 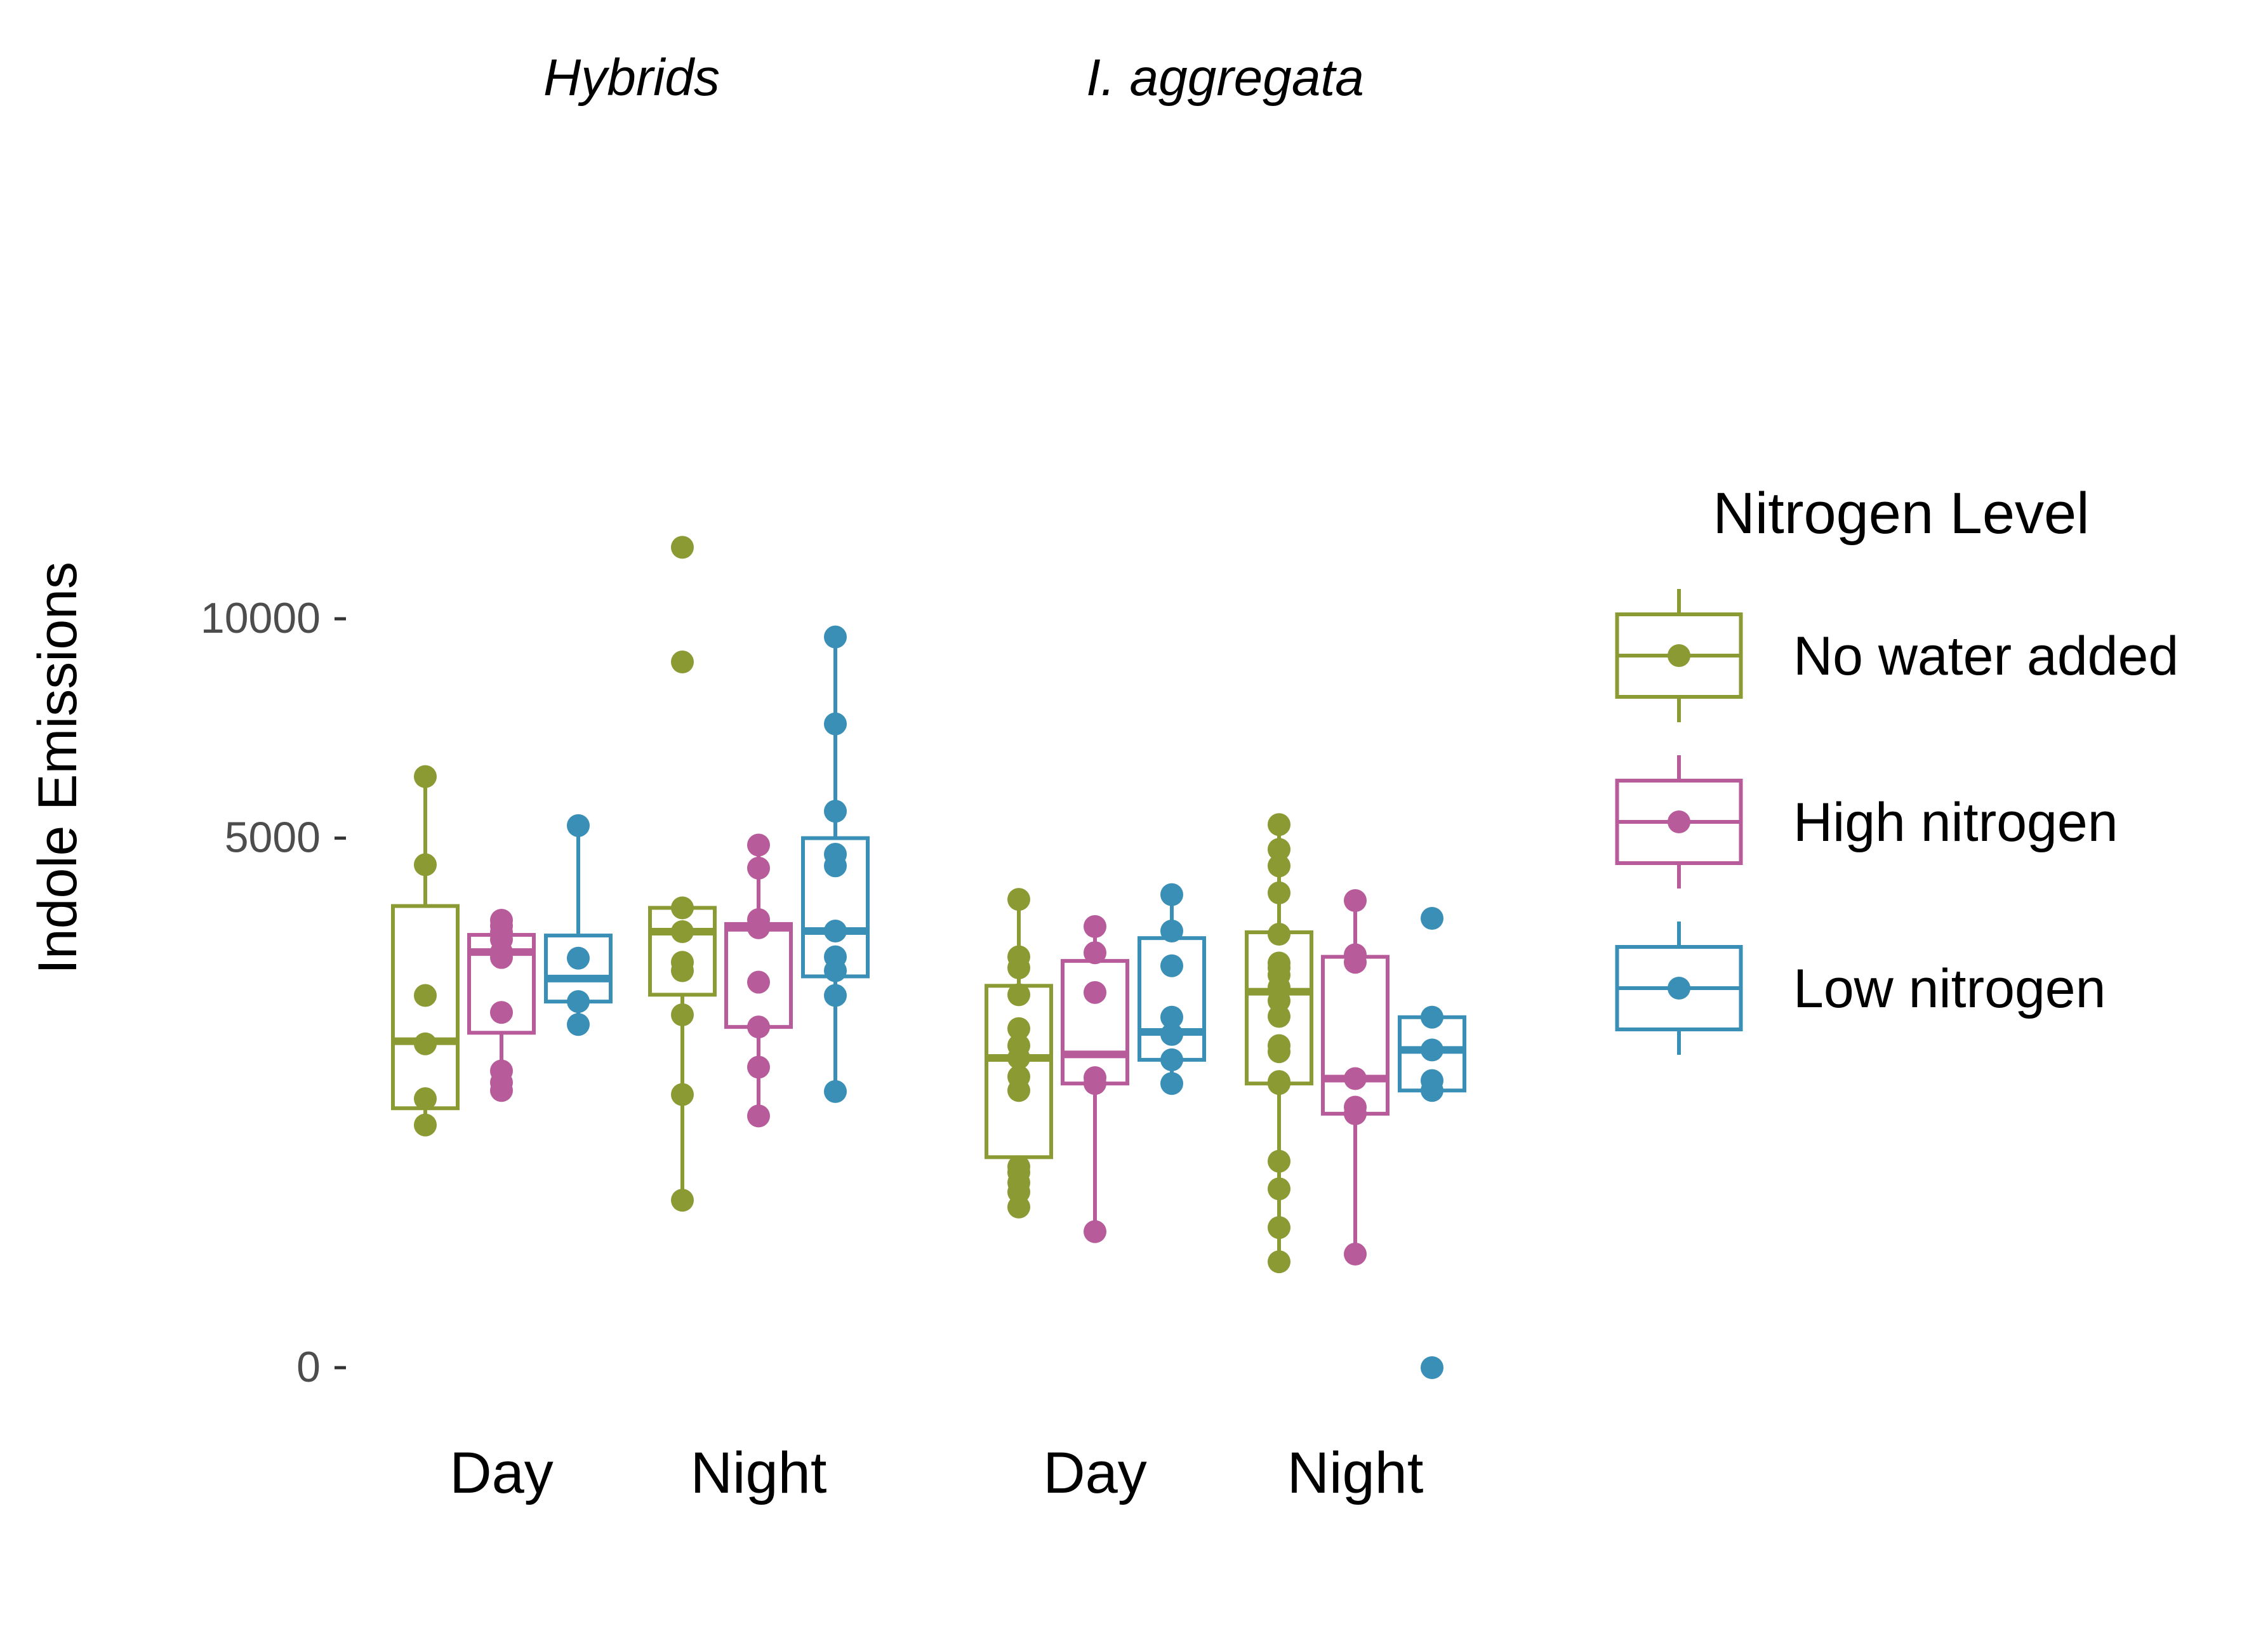 What do you see at coordinates (1949, 988) in the screenshot?
I see `legend-label: Low nitrogen` at bounding box center [1949, 988].